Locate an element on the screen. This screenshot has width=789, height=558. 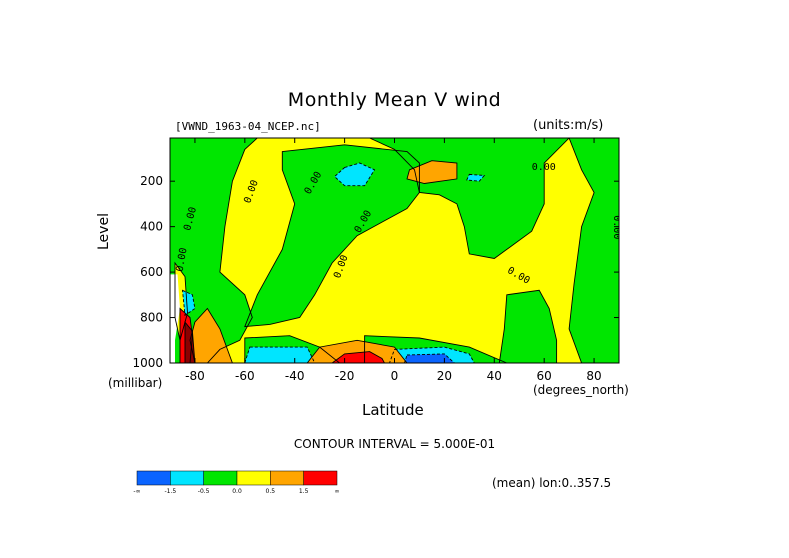
colorbar-label: 0.0 is located at coordinates (237, 491).